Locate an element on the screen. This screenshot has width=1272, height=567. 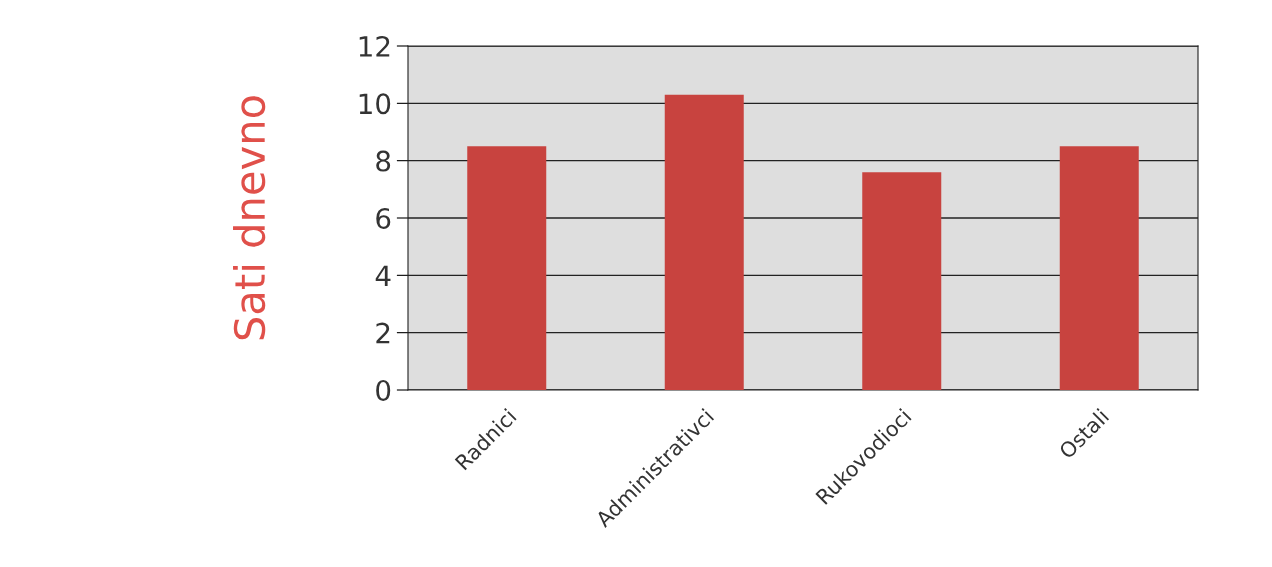
y-axis-title: Sati dnevno is located at coordinates (249, 218).